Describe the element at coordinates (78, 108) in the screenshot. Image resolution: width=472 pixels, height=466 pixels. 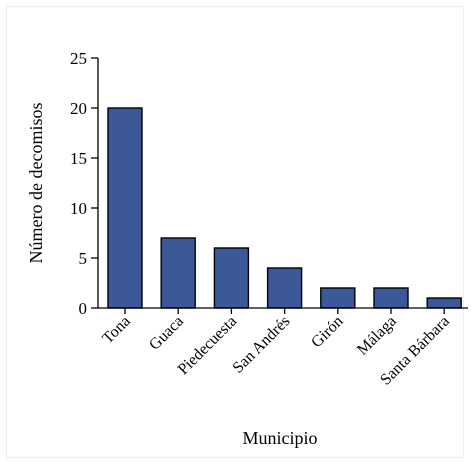
I see `y-tick-label: 20` at that location.